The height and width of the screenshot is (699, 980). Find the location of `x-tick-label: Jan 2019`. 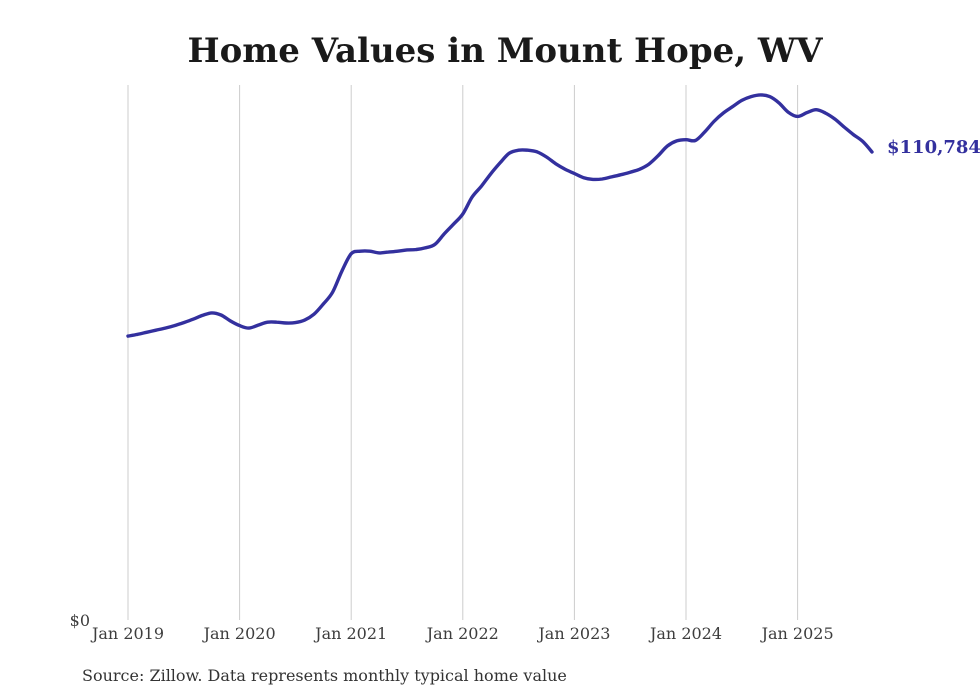

x-tick-label: Jan 2019 is located at coordinates (128, 633).